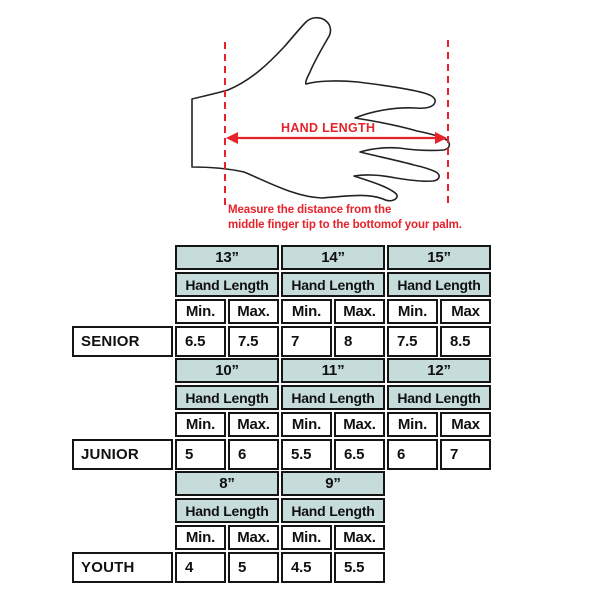 This screenshot has width=600, height=600. What do you see at coordinates (333, 370) in the screenshot?
I see `size-header-cell: 11”` at bounding box center [333, 370].